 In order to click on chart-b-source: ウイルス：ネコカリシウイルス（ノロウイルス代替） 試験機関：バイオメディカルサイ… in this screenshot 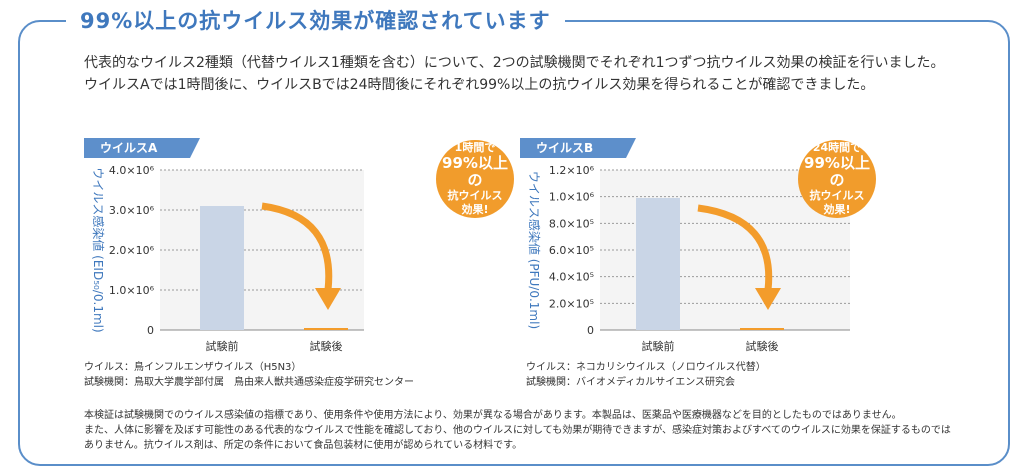, I will do `click(646, 375)`.